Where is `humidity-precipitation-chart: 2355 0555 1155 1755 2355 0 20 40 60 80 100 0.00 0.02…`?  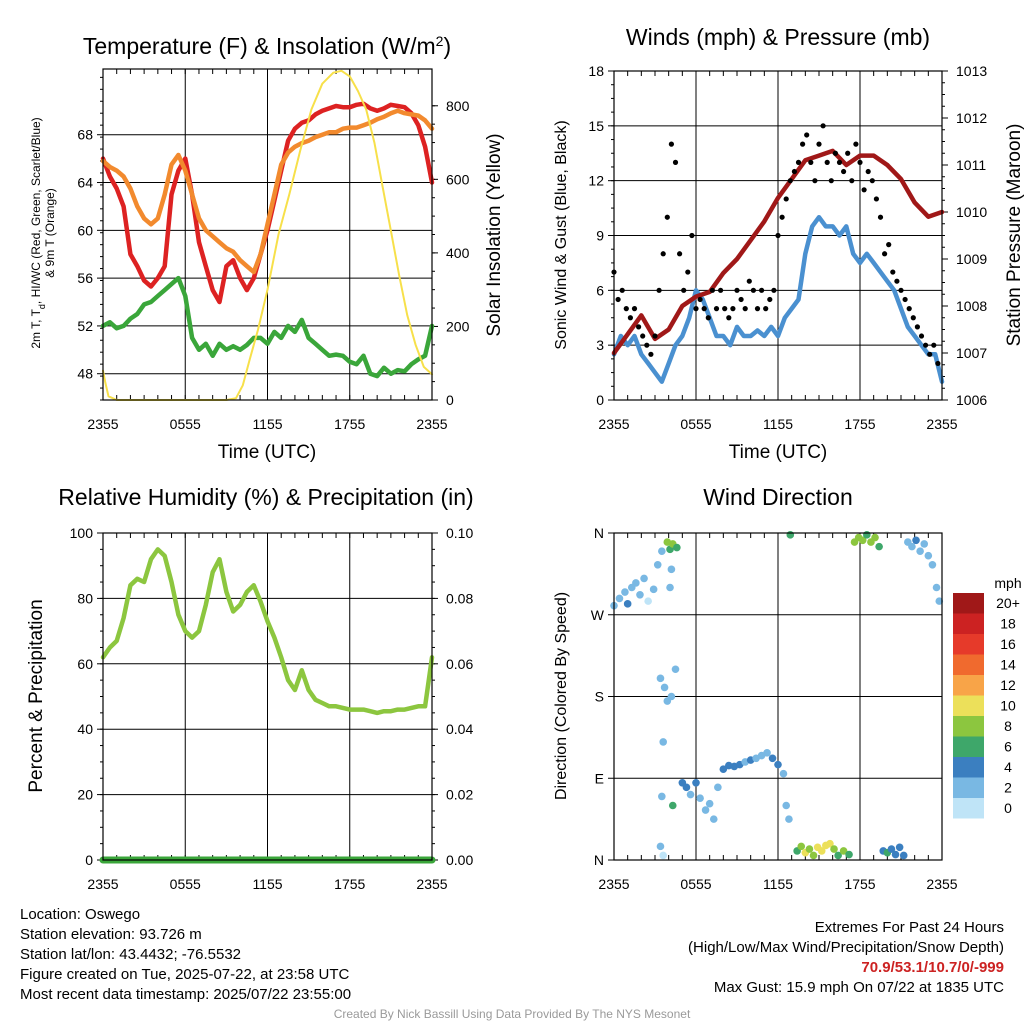
humidity-precipitation-chart: 2355 0555 1155 1755 2355 0 20 40 60 80 100 0.00 0.02… is located at coordinates (272, 708).